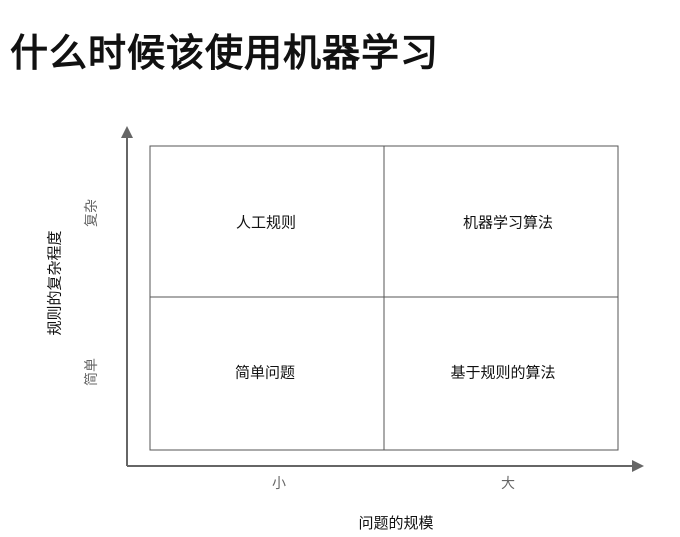  What do you see at coordinates (396, 523) in the screenshot?
I see `x-axis-title: 问题的规模` at bounding box center [396, 523].